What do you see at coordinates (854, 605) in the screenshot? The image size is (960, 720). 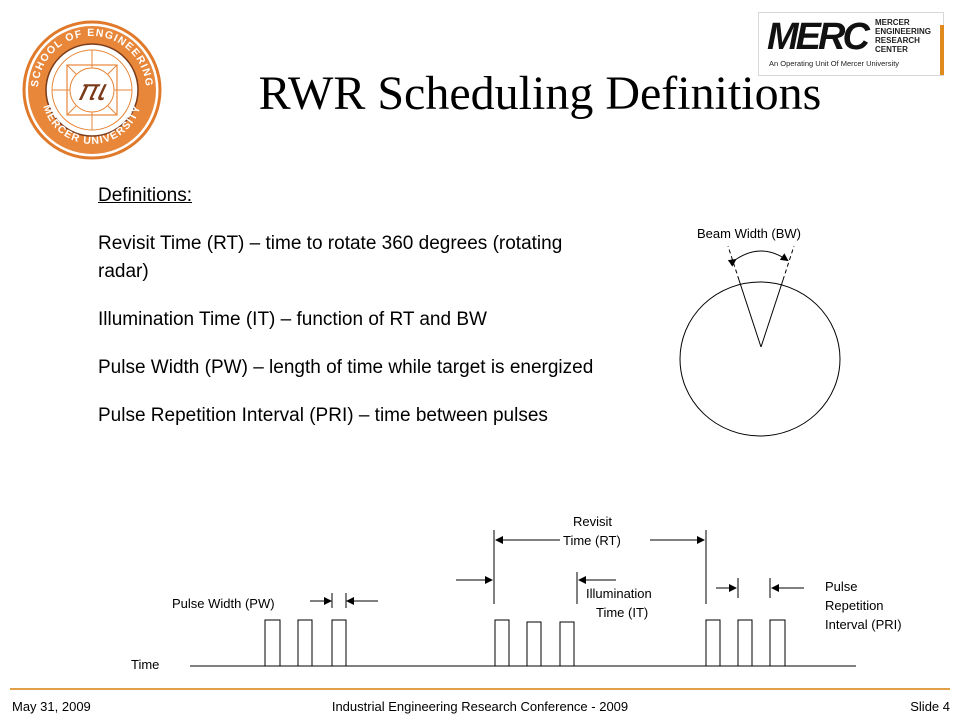 I see `pri-label-line2: Repetition` at bounding box center [854, 605].